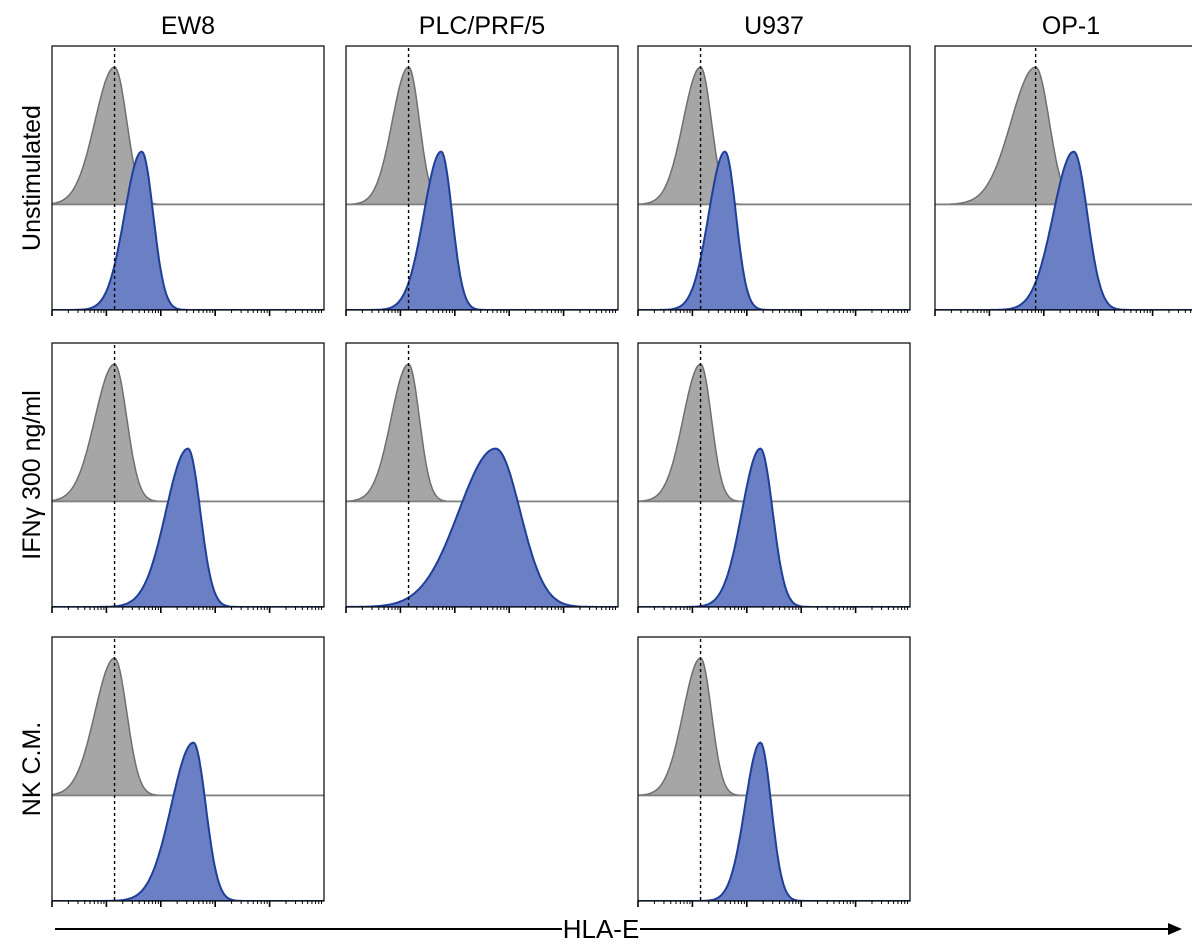 The image size is (1192, 948). Describe the element at coordinates (774, 26) in the screenshot. I see `column-title: U937` at that location.